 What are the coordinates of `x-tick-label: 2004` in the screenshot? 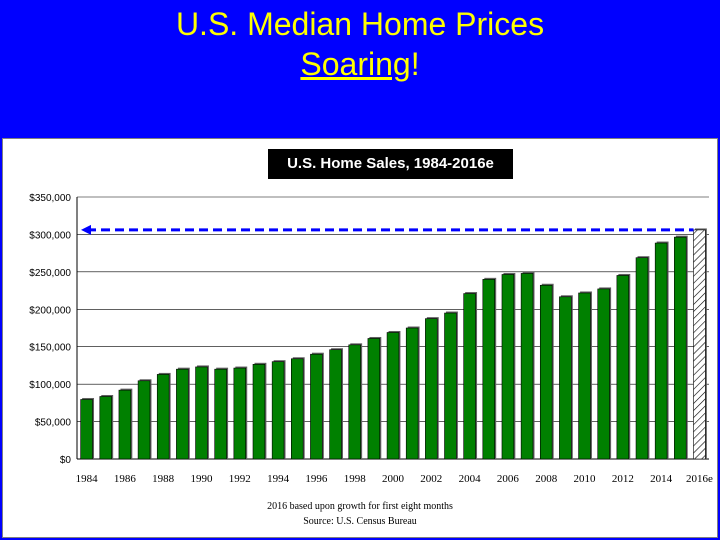 It's located at (470, 479).